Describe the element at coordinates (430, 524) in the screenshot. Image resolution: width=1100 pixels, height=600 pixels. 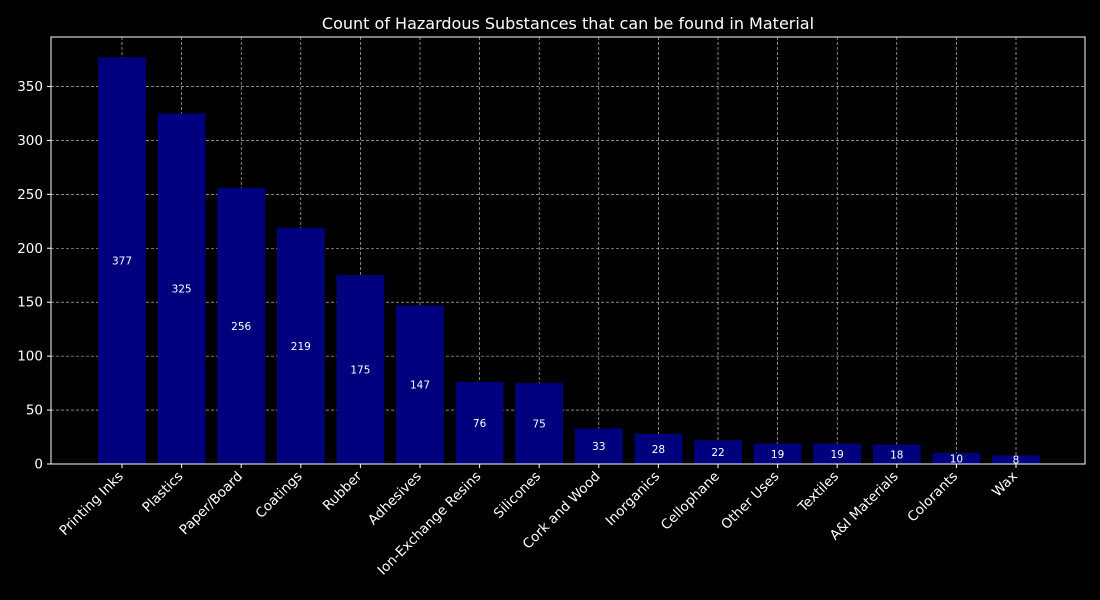
I see `x-tick-label: Ion-Exchange Resins` at that location.